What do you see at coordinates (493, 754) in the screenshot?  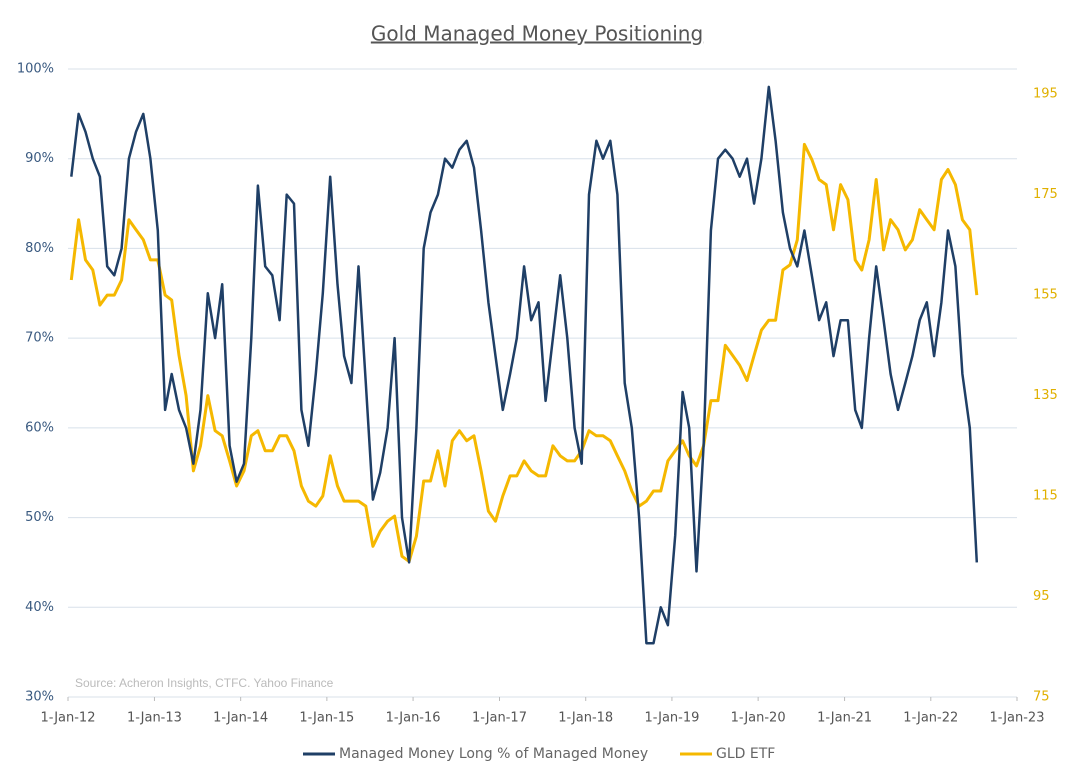 I see `legend-label: Managed Money Long % of Managed Money` at bounding box center [493, 754].